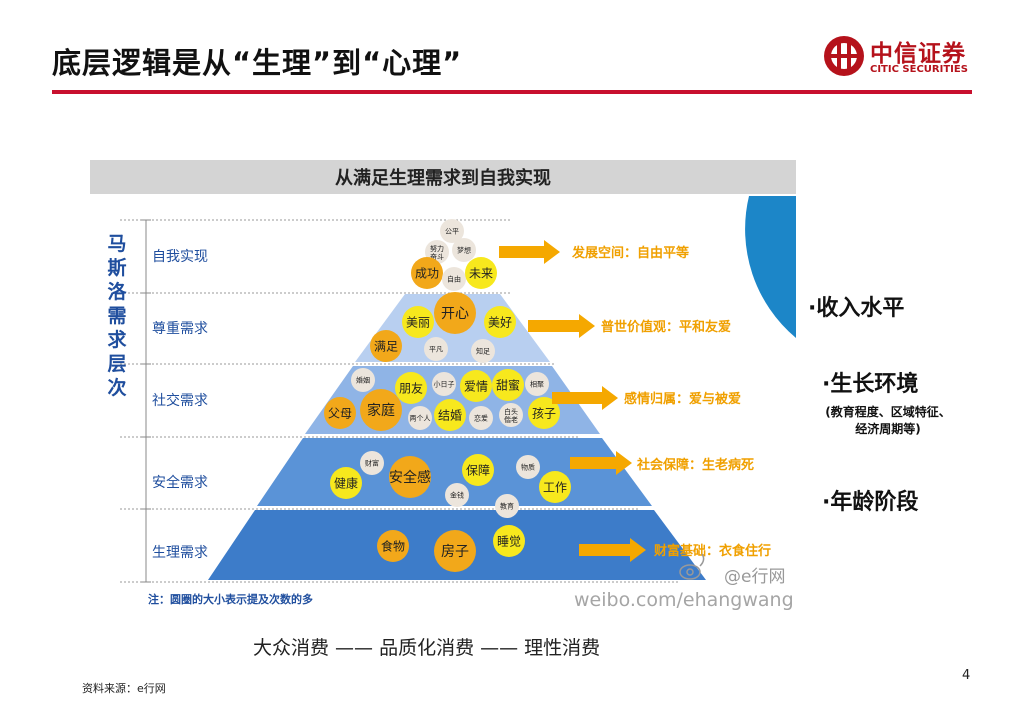 This screenshot has width=1024, height=709. I want to click on bubble-label: 两个人, so click(420, 419).